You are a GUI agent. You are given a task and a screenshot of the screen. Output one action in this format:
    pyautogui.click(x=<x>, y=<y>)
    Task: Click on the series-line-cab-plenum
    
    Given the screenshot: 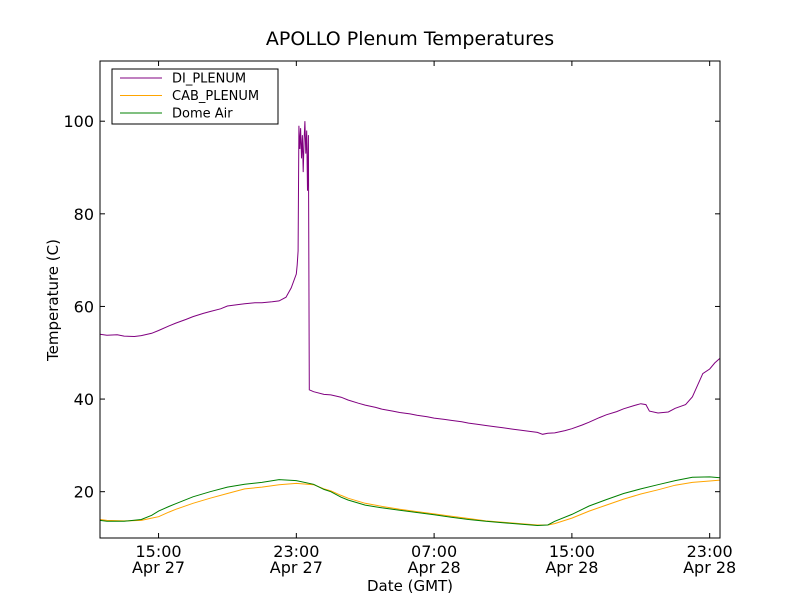 What is the action you would take?
    pyautogui.click(x=410, y=502)
    